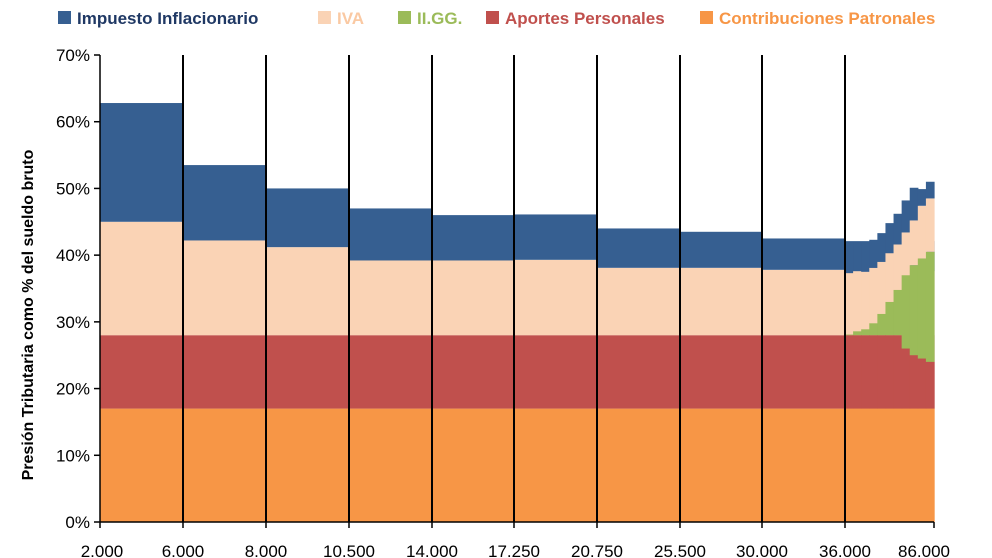  Describe the element at coordinates (585, 18) in the screenshot. I see `legend-label-aportes-personales: Aportes Personales` at that location.